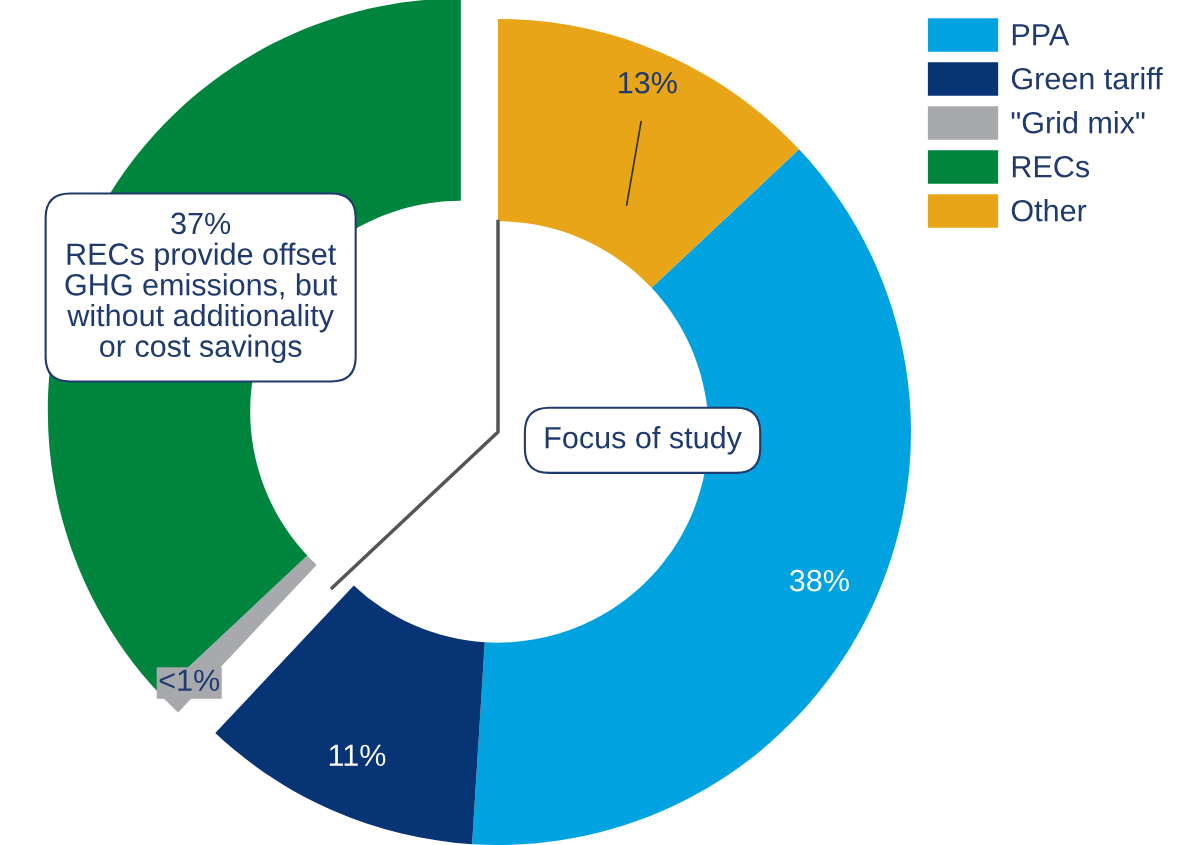  I want to click on text: 37% RECs provide offset GHG emissions, but without additionality or cost savings, so click(201, 288).